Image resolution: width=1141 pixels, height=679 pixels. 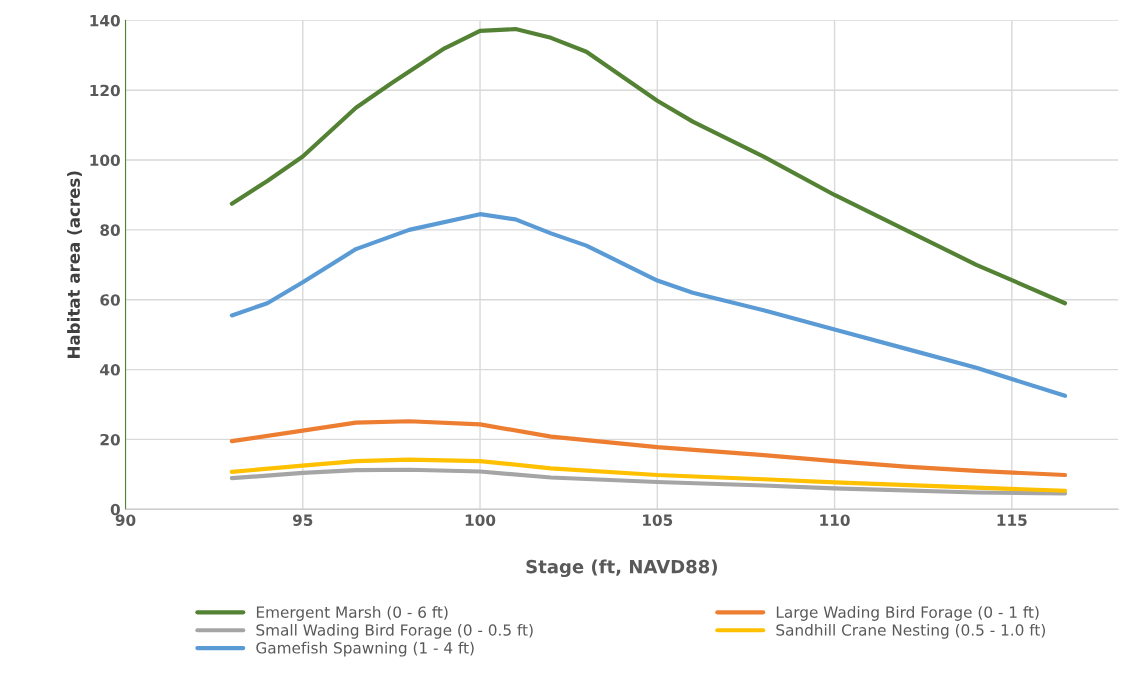 What do you see at coordinates (394, 631) in the screenshot?
I see `legend-label: Small Wading Bird Forage (0 - 0.5 ft)` at bounding box center [394, 631].